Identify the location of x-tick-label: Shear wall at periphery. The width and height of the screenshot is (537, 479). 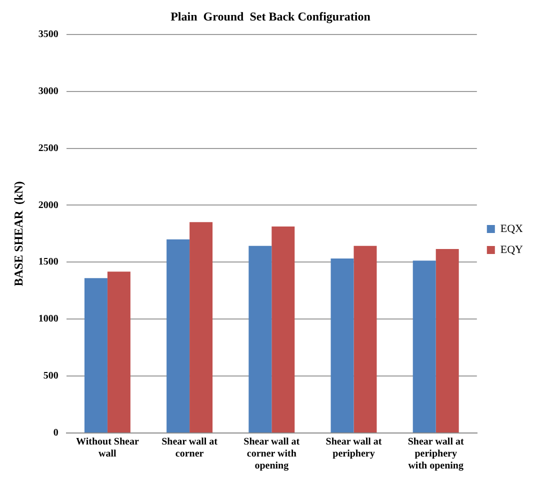
(354, 448).